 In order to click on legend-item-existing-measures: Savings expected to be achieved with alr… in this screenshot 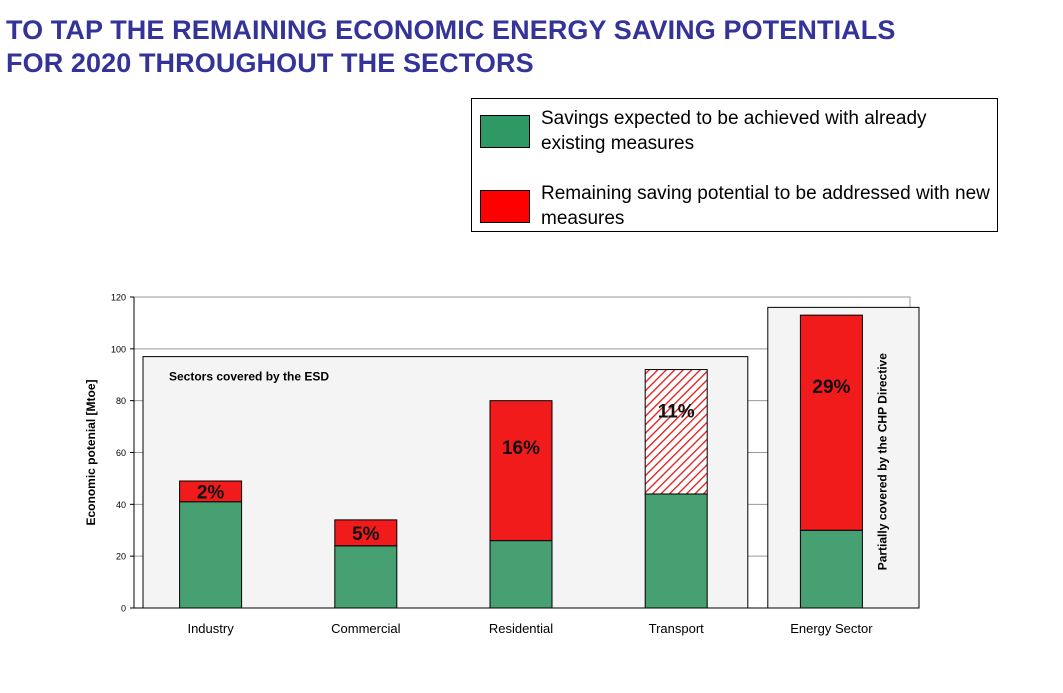, I will do `click(735, 131)`.